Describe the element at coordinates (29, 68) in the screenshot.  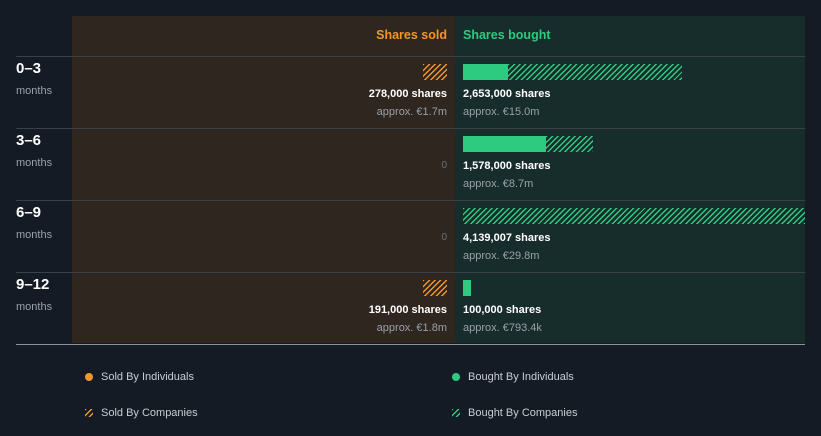
I see `period-label: 0–3` at that location.